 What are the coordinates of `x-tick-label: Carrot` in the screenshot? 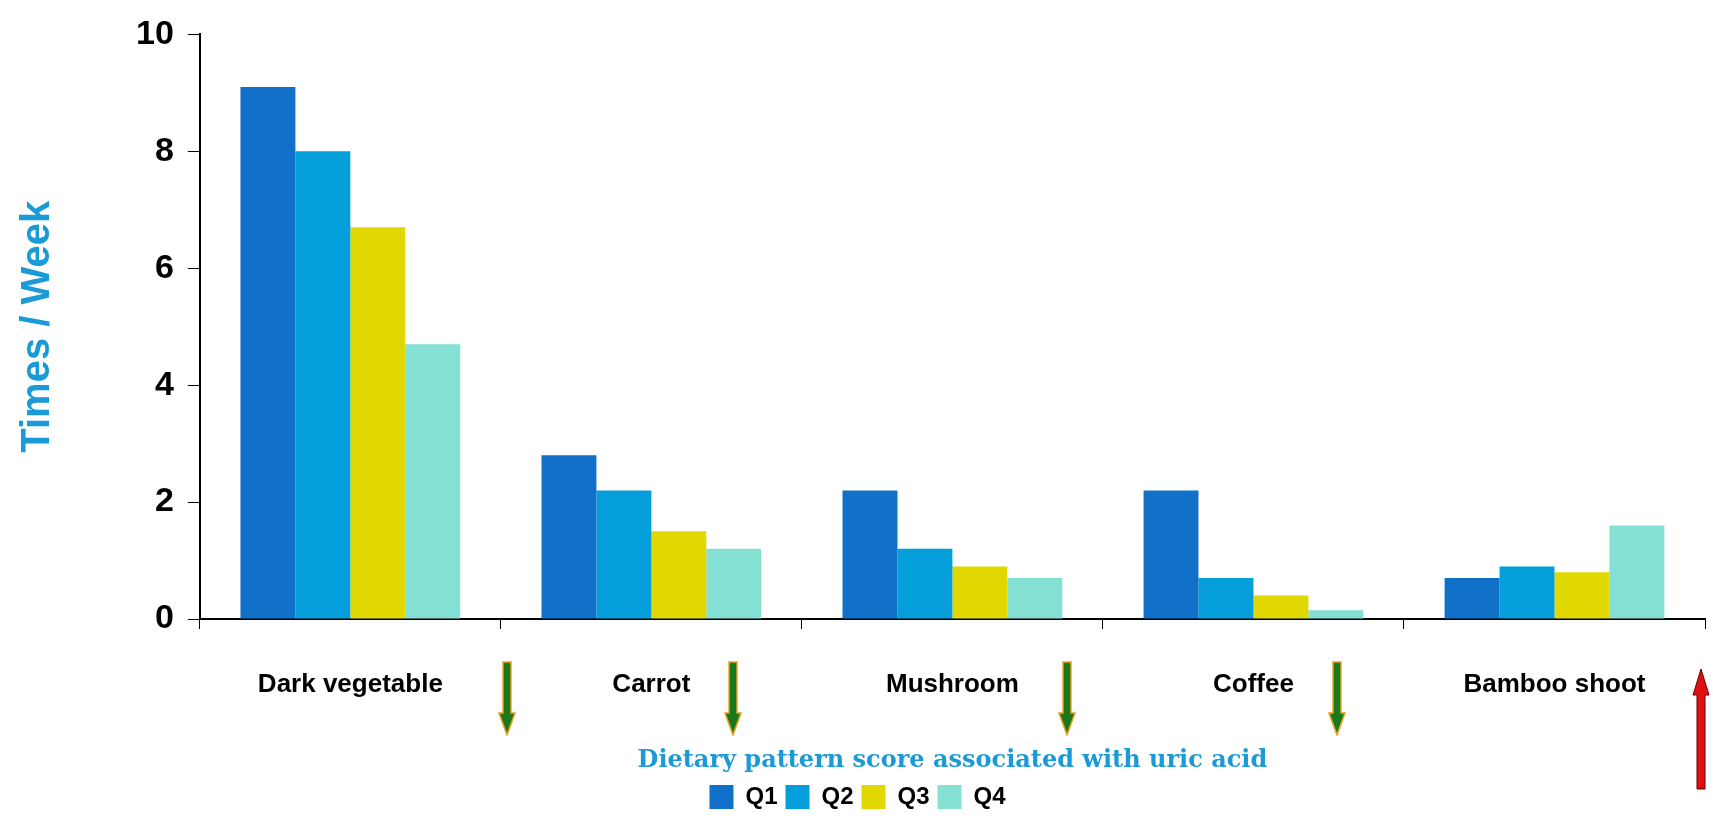 It's located at (651, 682).